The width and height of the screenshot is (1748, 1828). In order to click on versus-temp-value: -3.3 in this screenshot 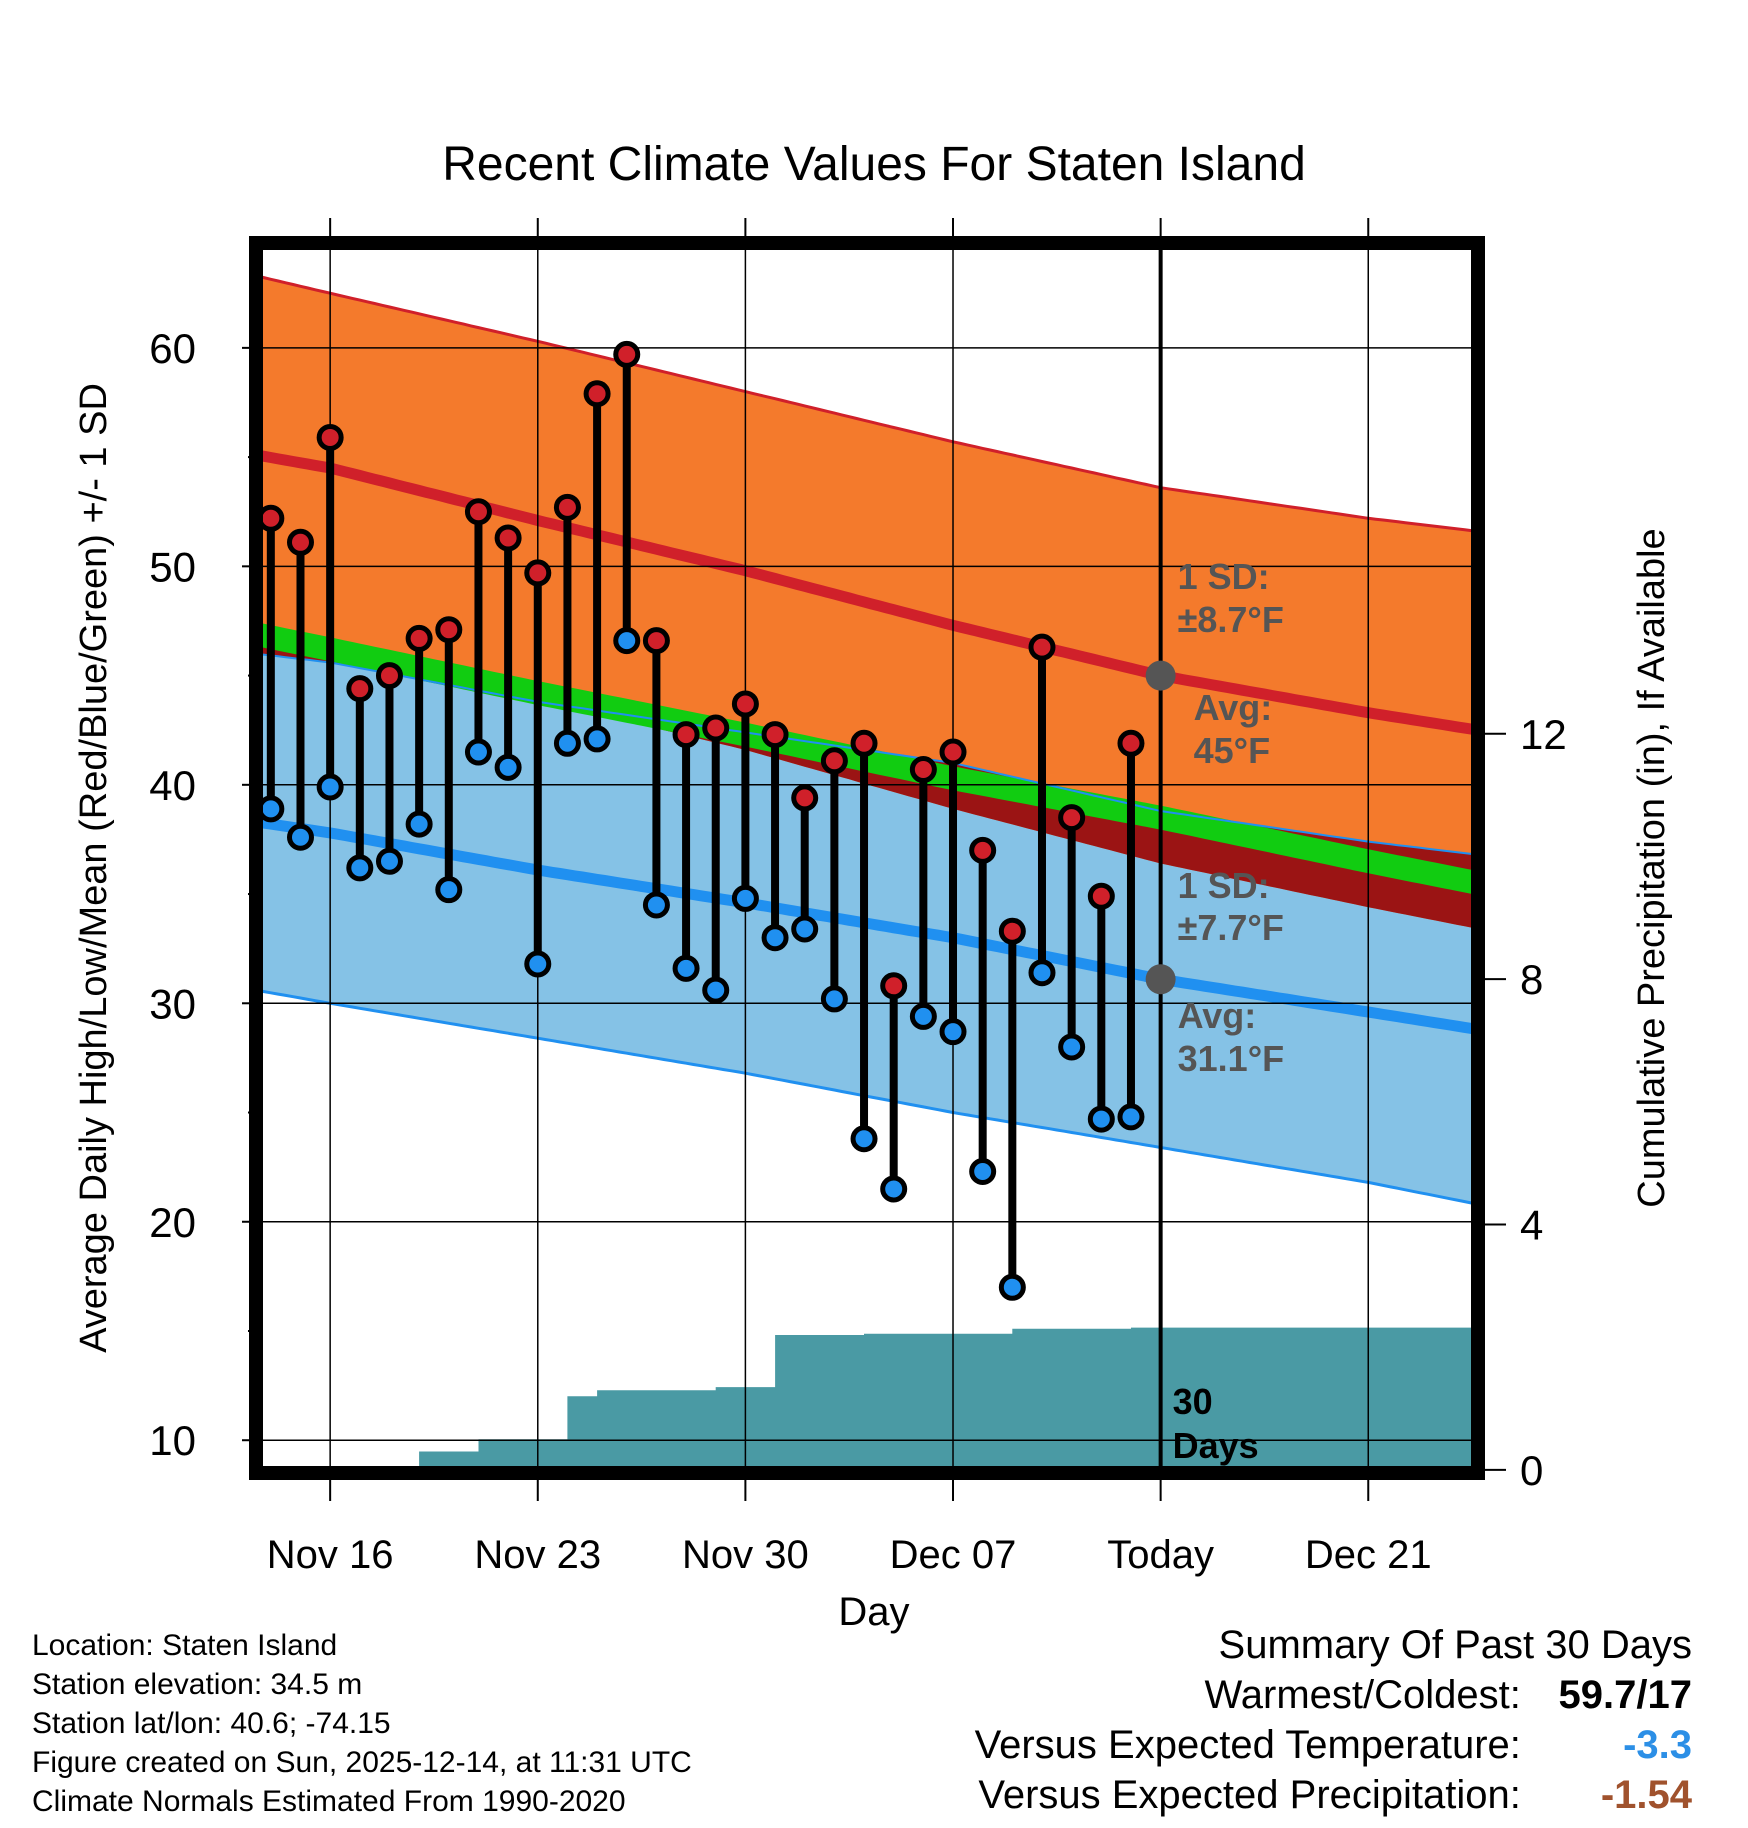, I will do `click(1657, 1745)`.